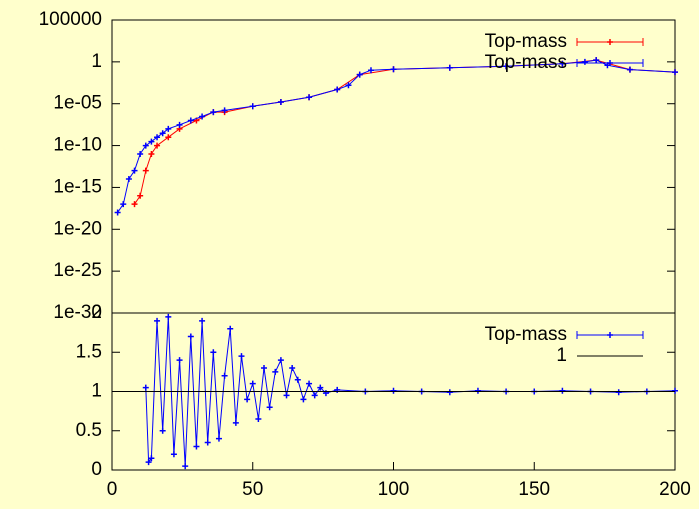 Image resolution: width=699 pixels, height=509 pixels. Describe the element at coordinates (561, 355) in the screenshot. I see `legend-label: 1` at that location.